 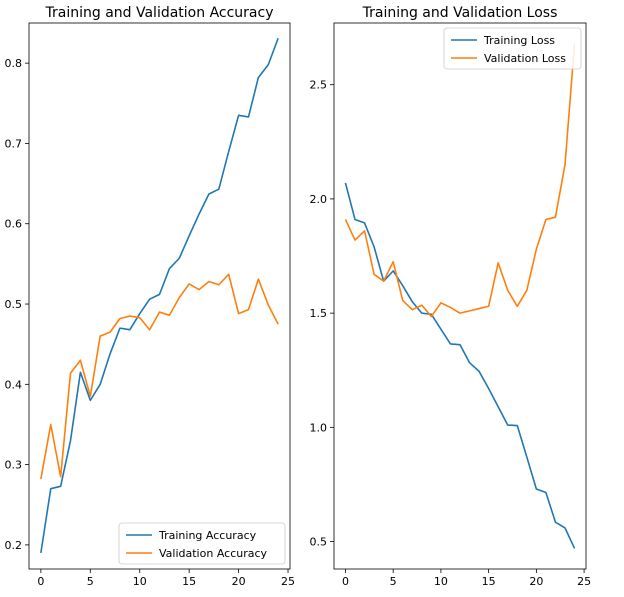 What do you see at coordinates (90, 581) in the screenshot?
I see `accuracy-x-tick-label: 5` at bounding box center [90, 581].